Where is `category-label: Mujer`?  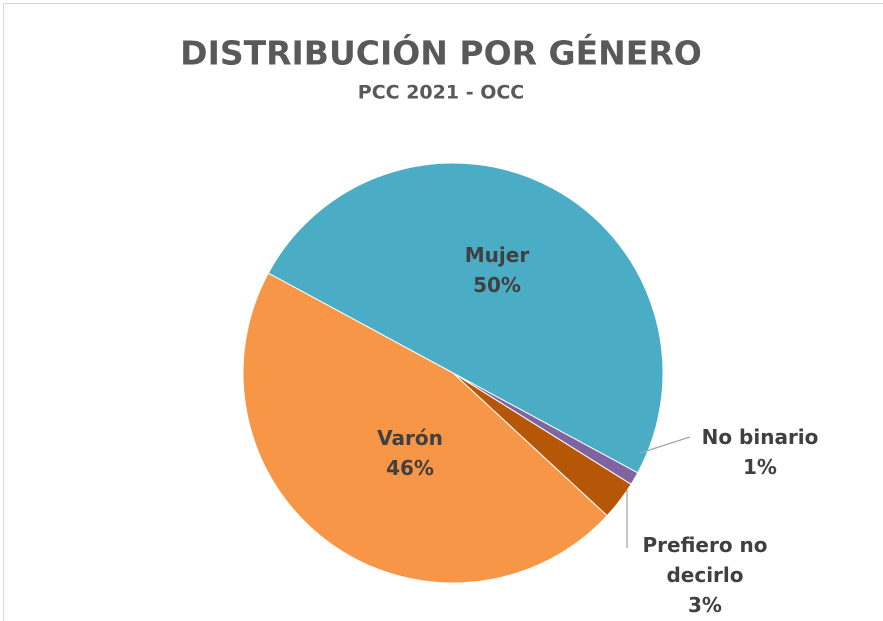
category-label: Mujer is located at coordinates (497, 255).